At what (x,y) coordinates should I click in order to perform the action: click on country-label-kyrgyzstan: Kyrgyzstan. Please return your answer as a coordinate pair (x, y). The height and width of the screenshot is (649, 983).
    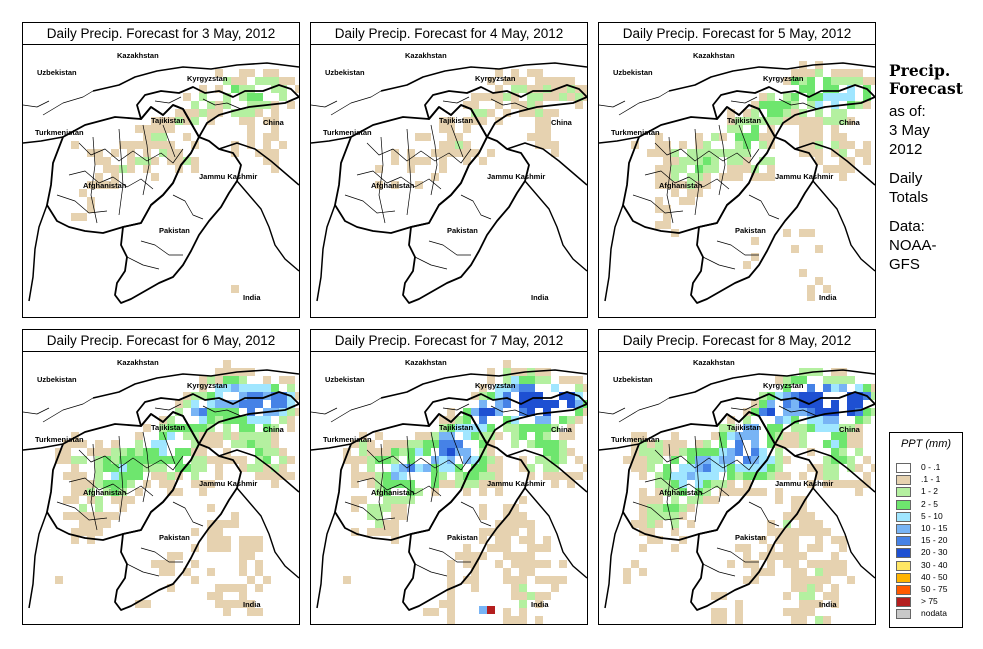
    Looking at the image, I should click on (783, 385).